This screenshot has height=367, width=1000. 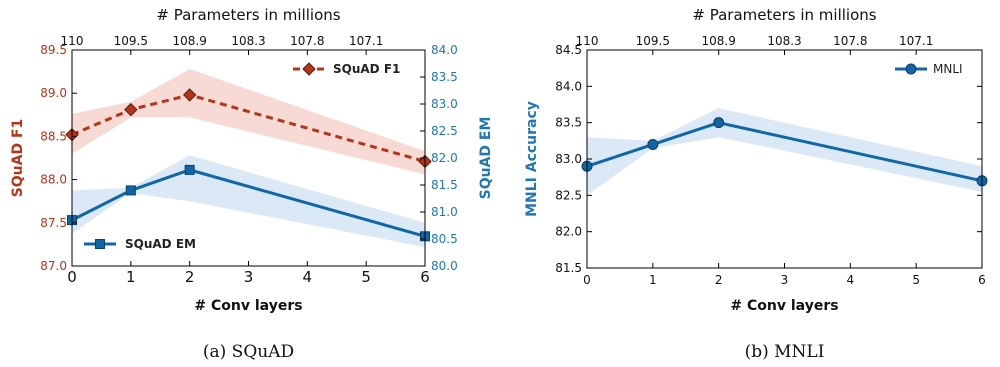 I want to click on b-y-axis-title: MNLI Accuracy, so click(x=532, y=159).